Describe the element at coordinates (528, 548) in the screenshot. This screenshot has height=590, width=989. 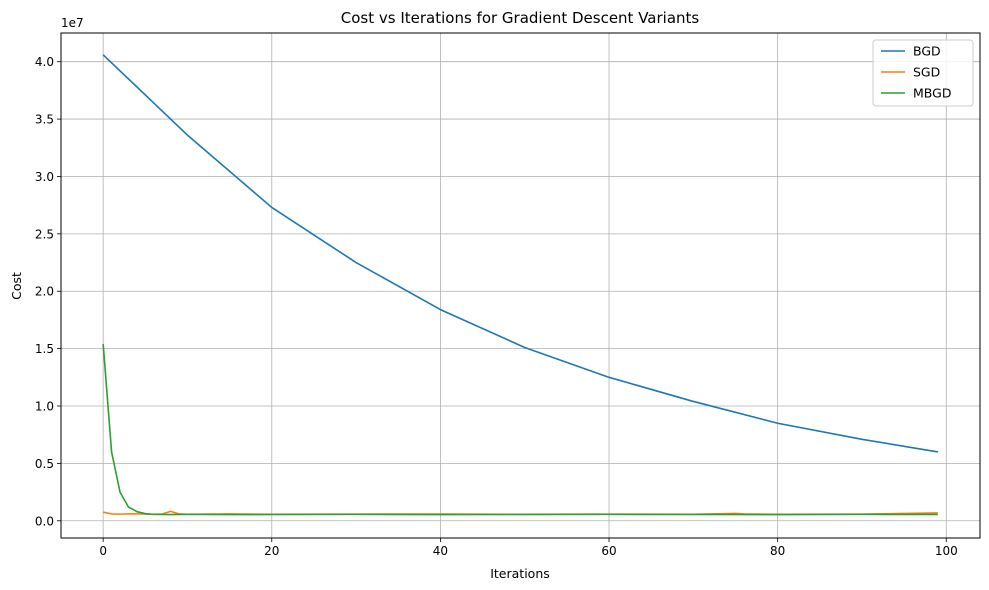
I see `x-axis: 0 20 40 60 80 100` at that location.